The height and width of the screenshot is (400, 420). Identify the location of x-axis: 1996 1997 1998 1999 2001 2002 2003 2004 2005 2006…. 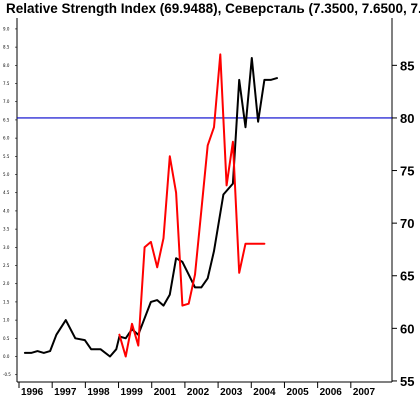
(197, 390).